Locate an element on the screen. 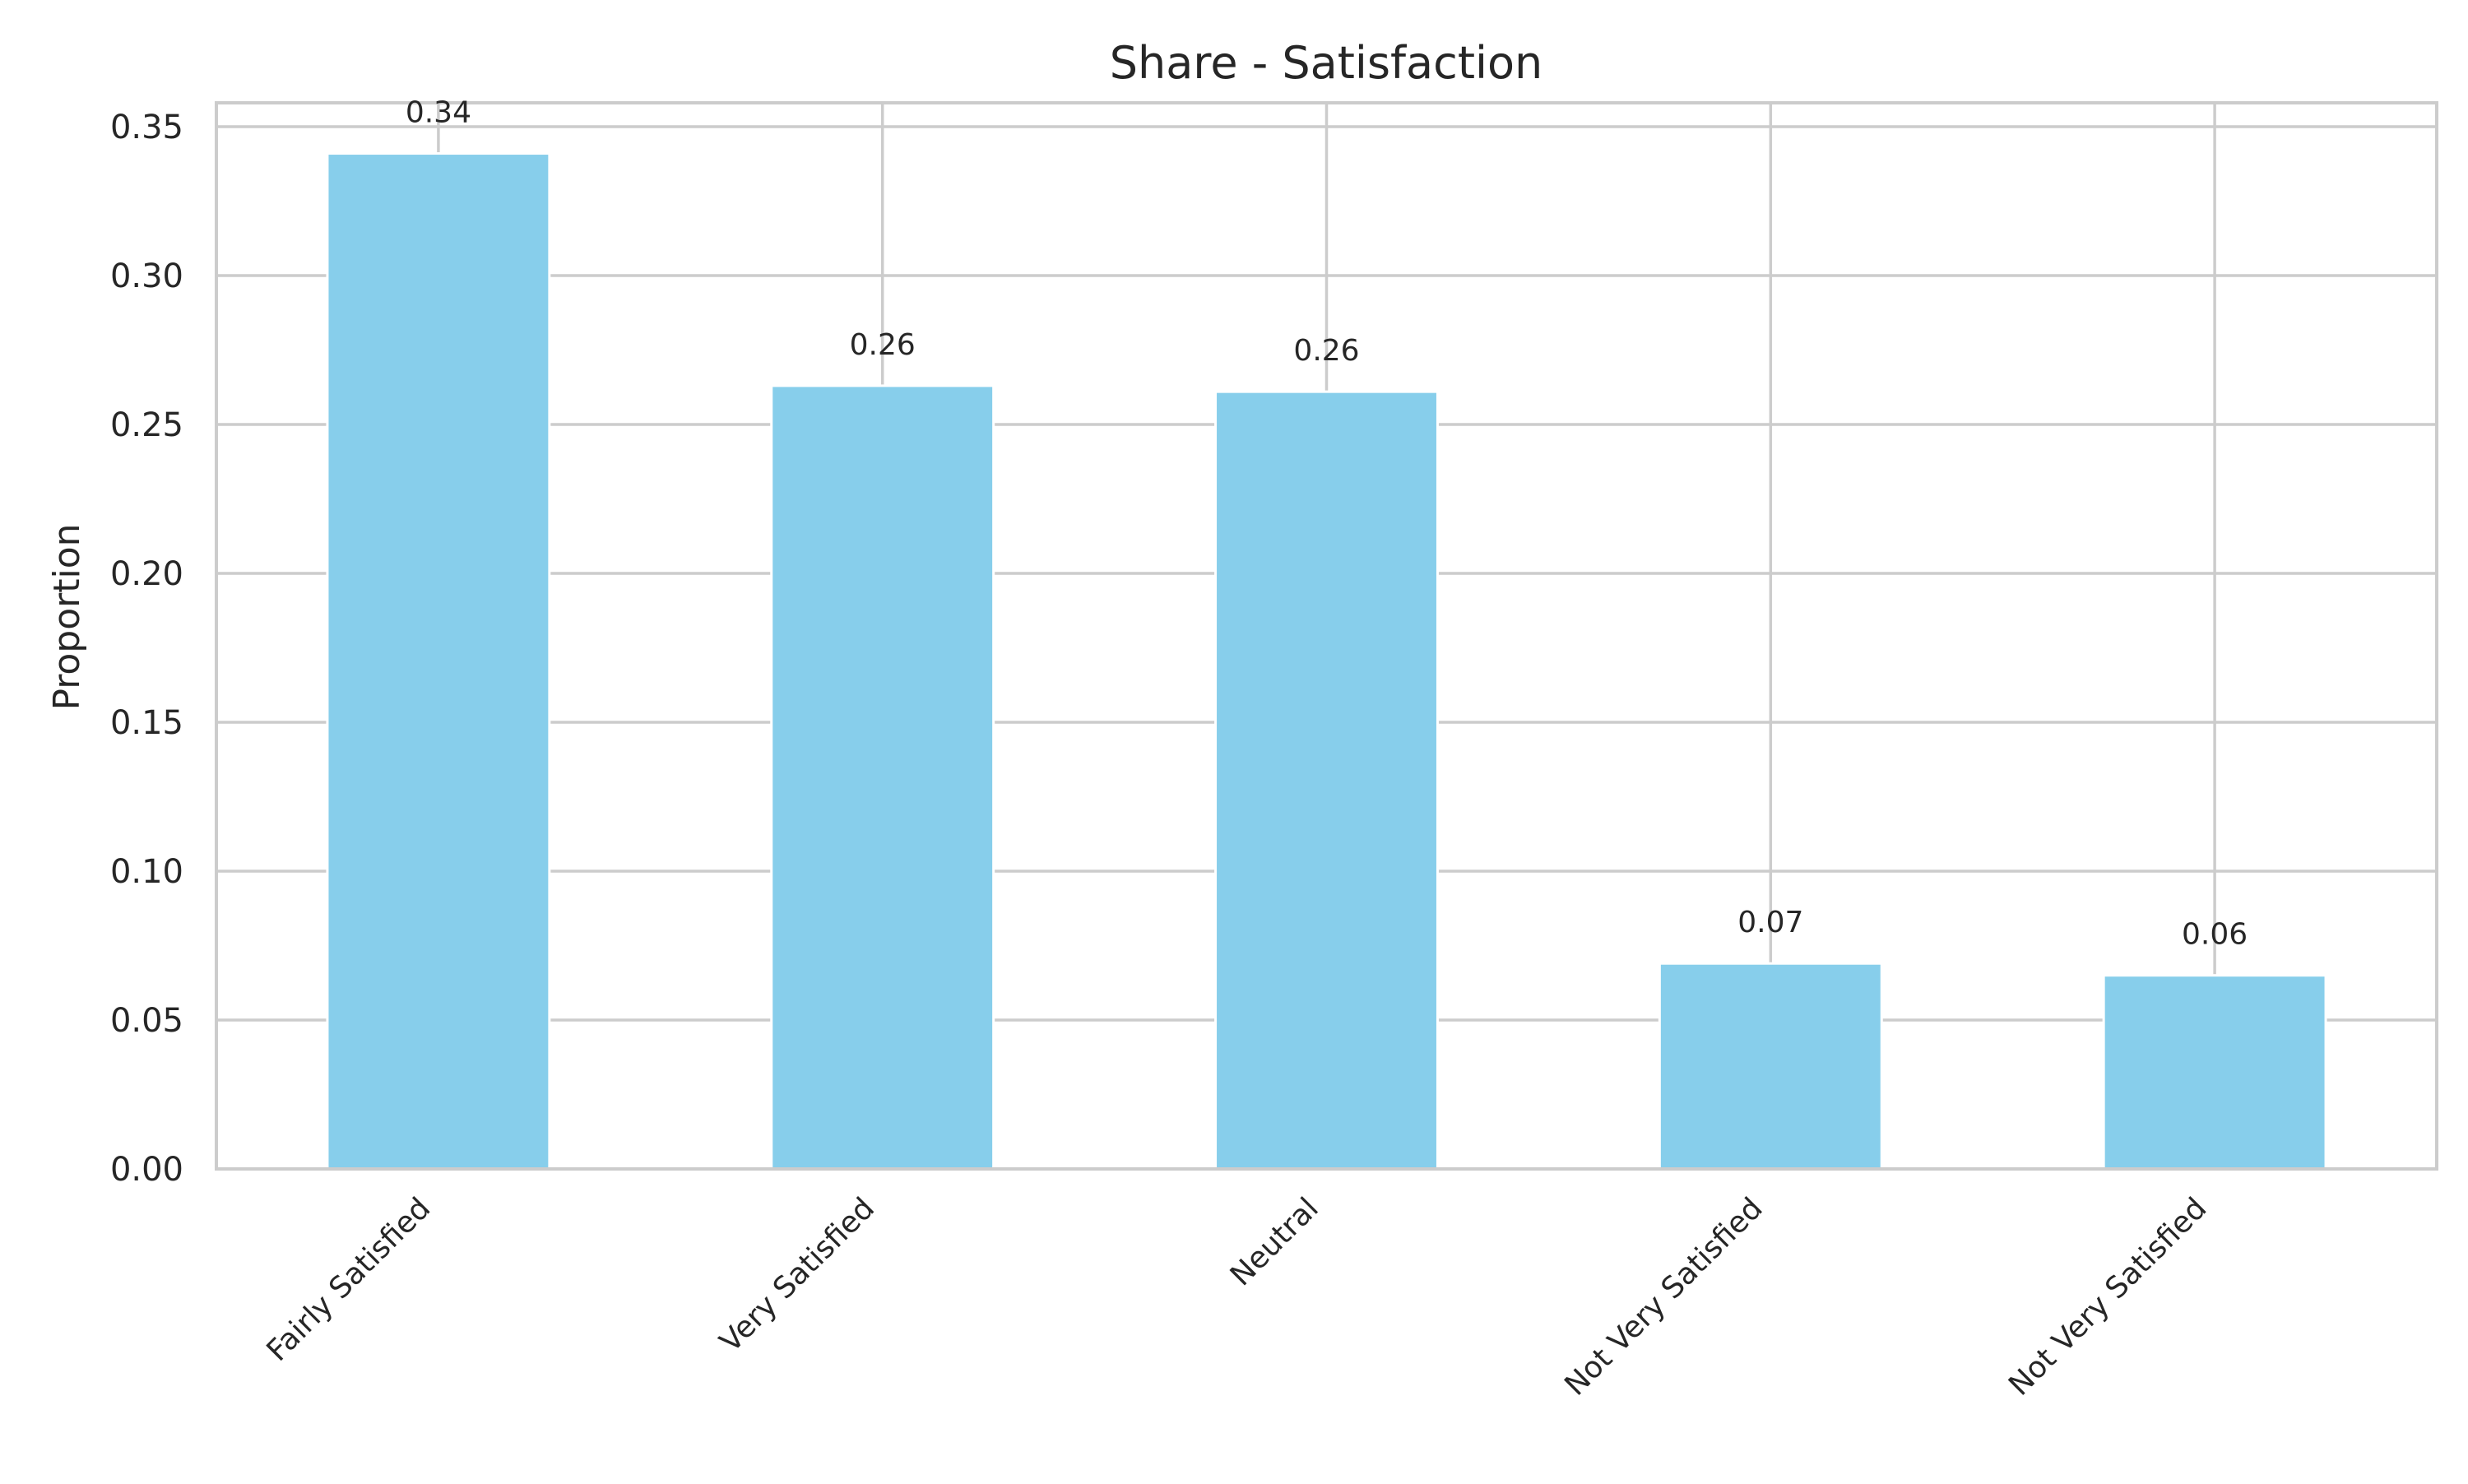  y-tick-label-4: 0.20 is located at coordinates (146, 574).